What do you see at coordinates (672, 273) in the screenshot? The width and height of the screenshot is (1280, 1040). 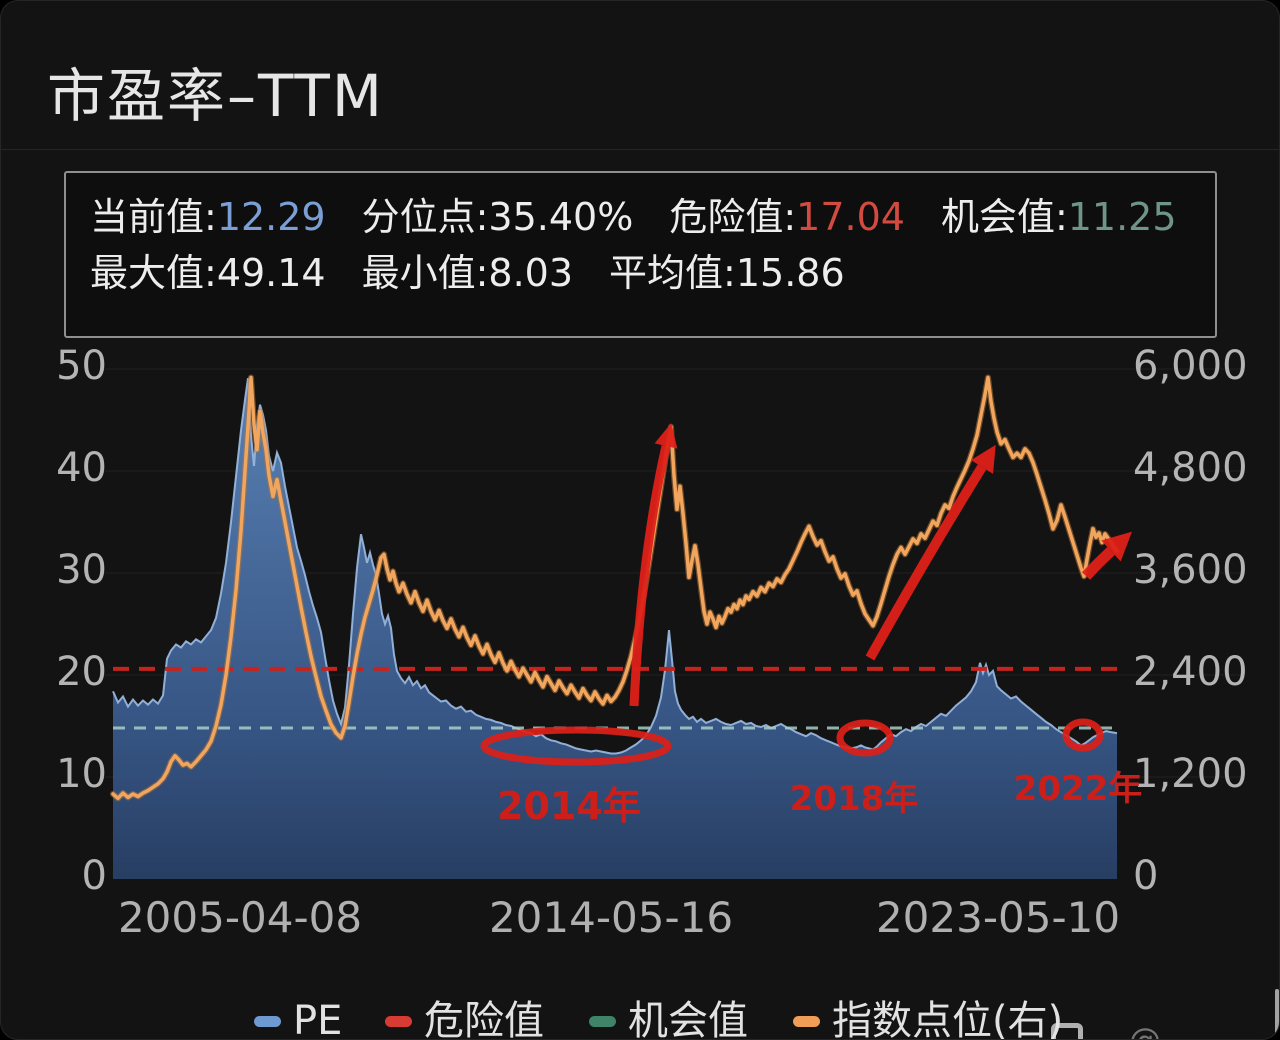 I see `stat-label: 平均值:` at bounding box center [672, 273].